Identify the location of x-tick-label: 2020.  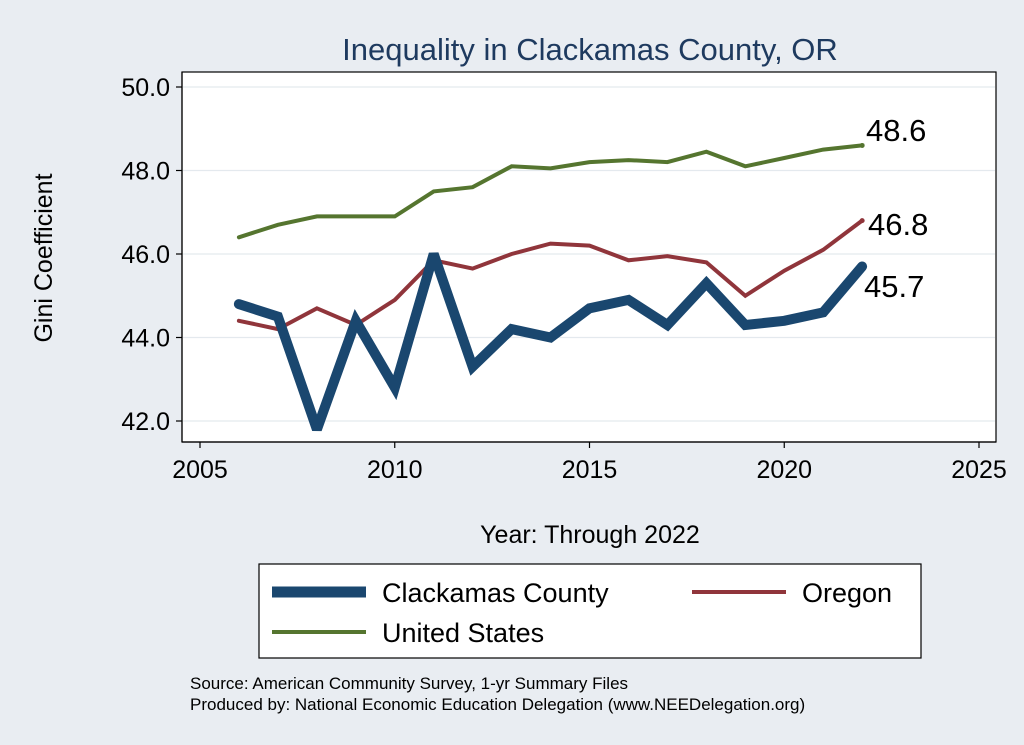
(784, 470).